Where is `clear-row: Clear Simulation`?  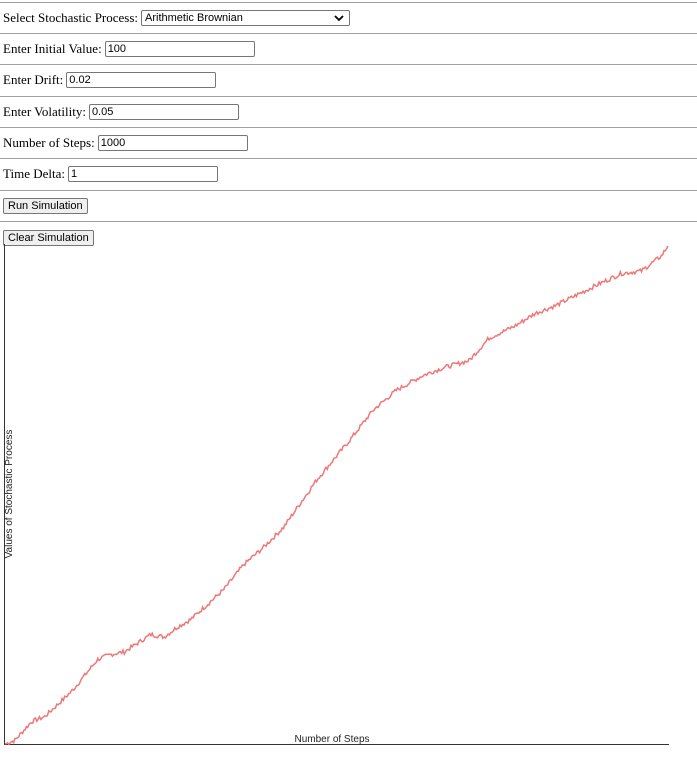
clear-row: Clear Simulation is located at coordinates (48, 238).